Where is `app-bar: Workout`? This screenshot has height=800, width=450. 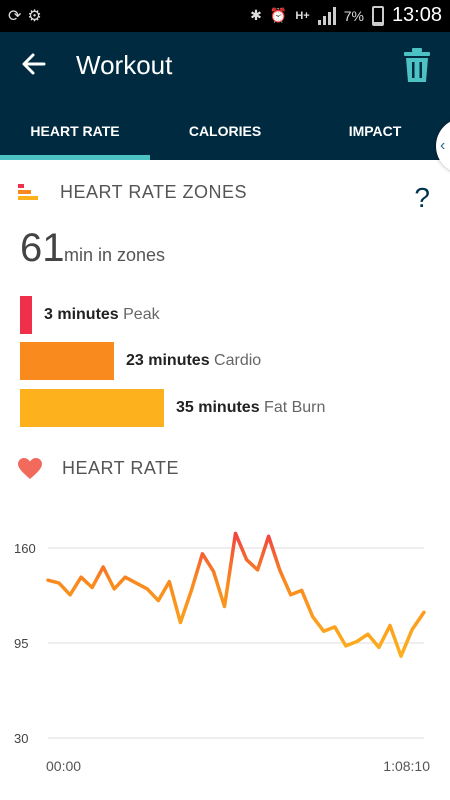 app-bar: Workout is located at coordinates (225, 66).